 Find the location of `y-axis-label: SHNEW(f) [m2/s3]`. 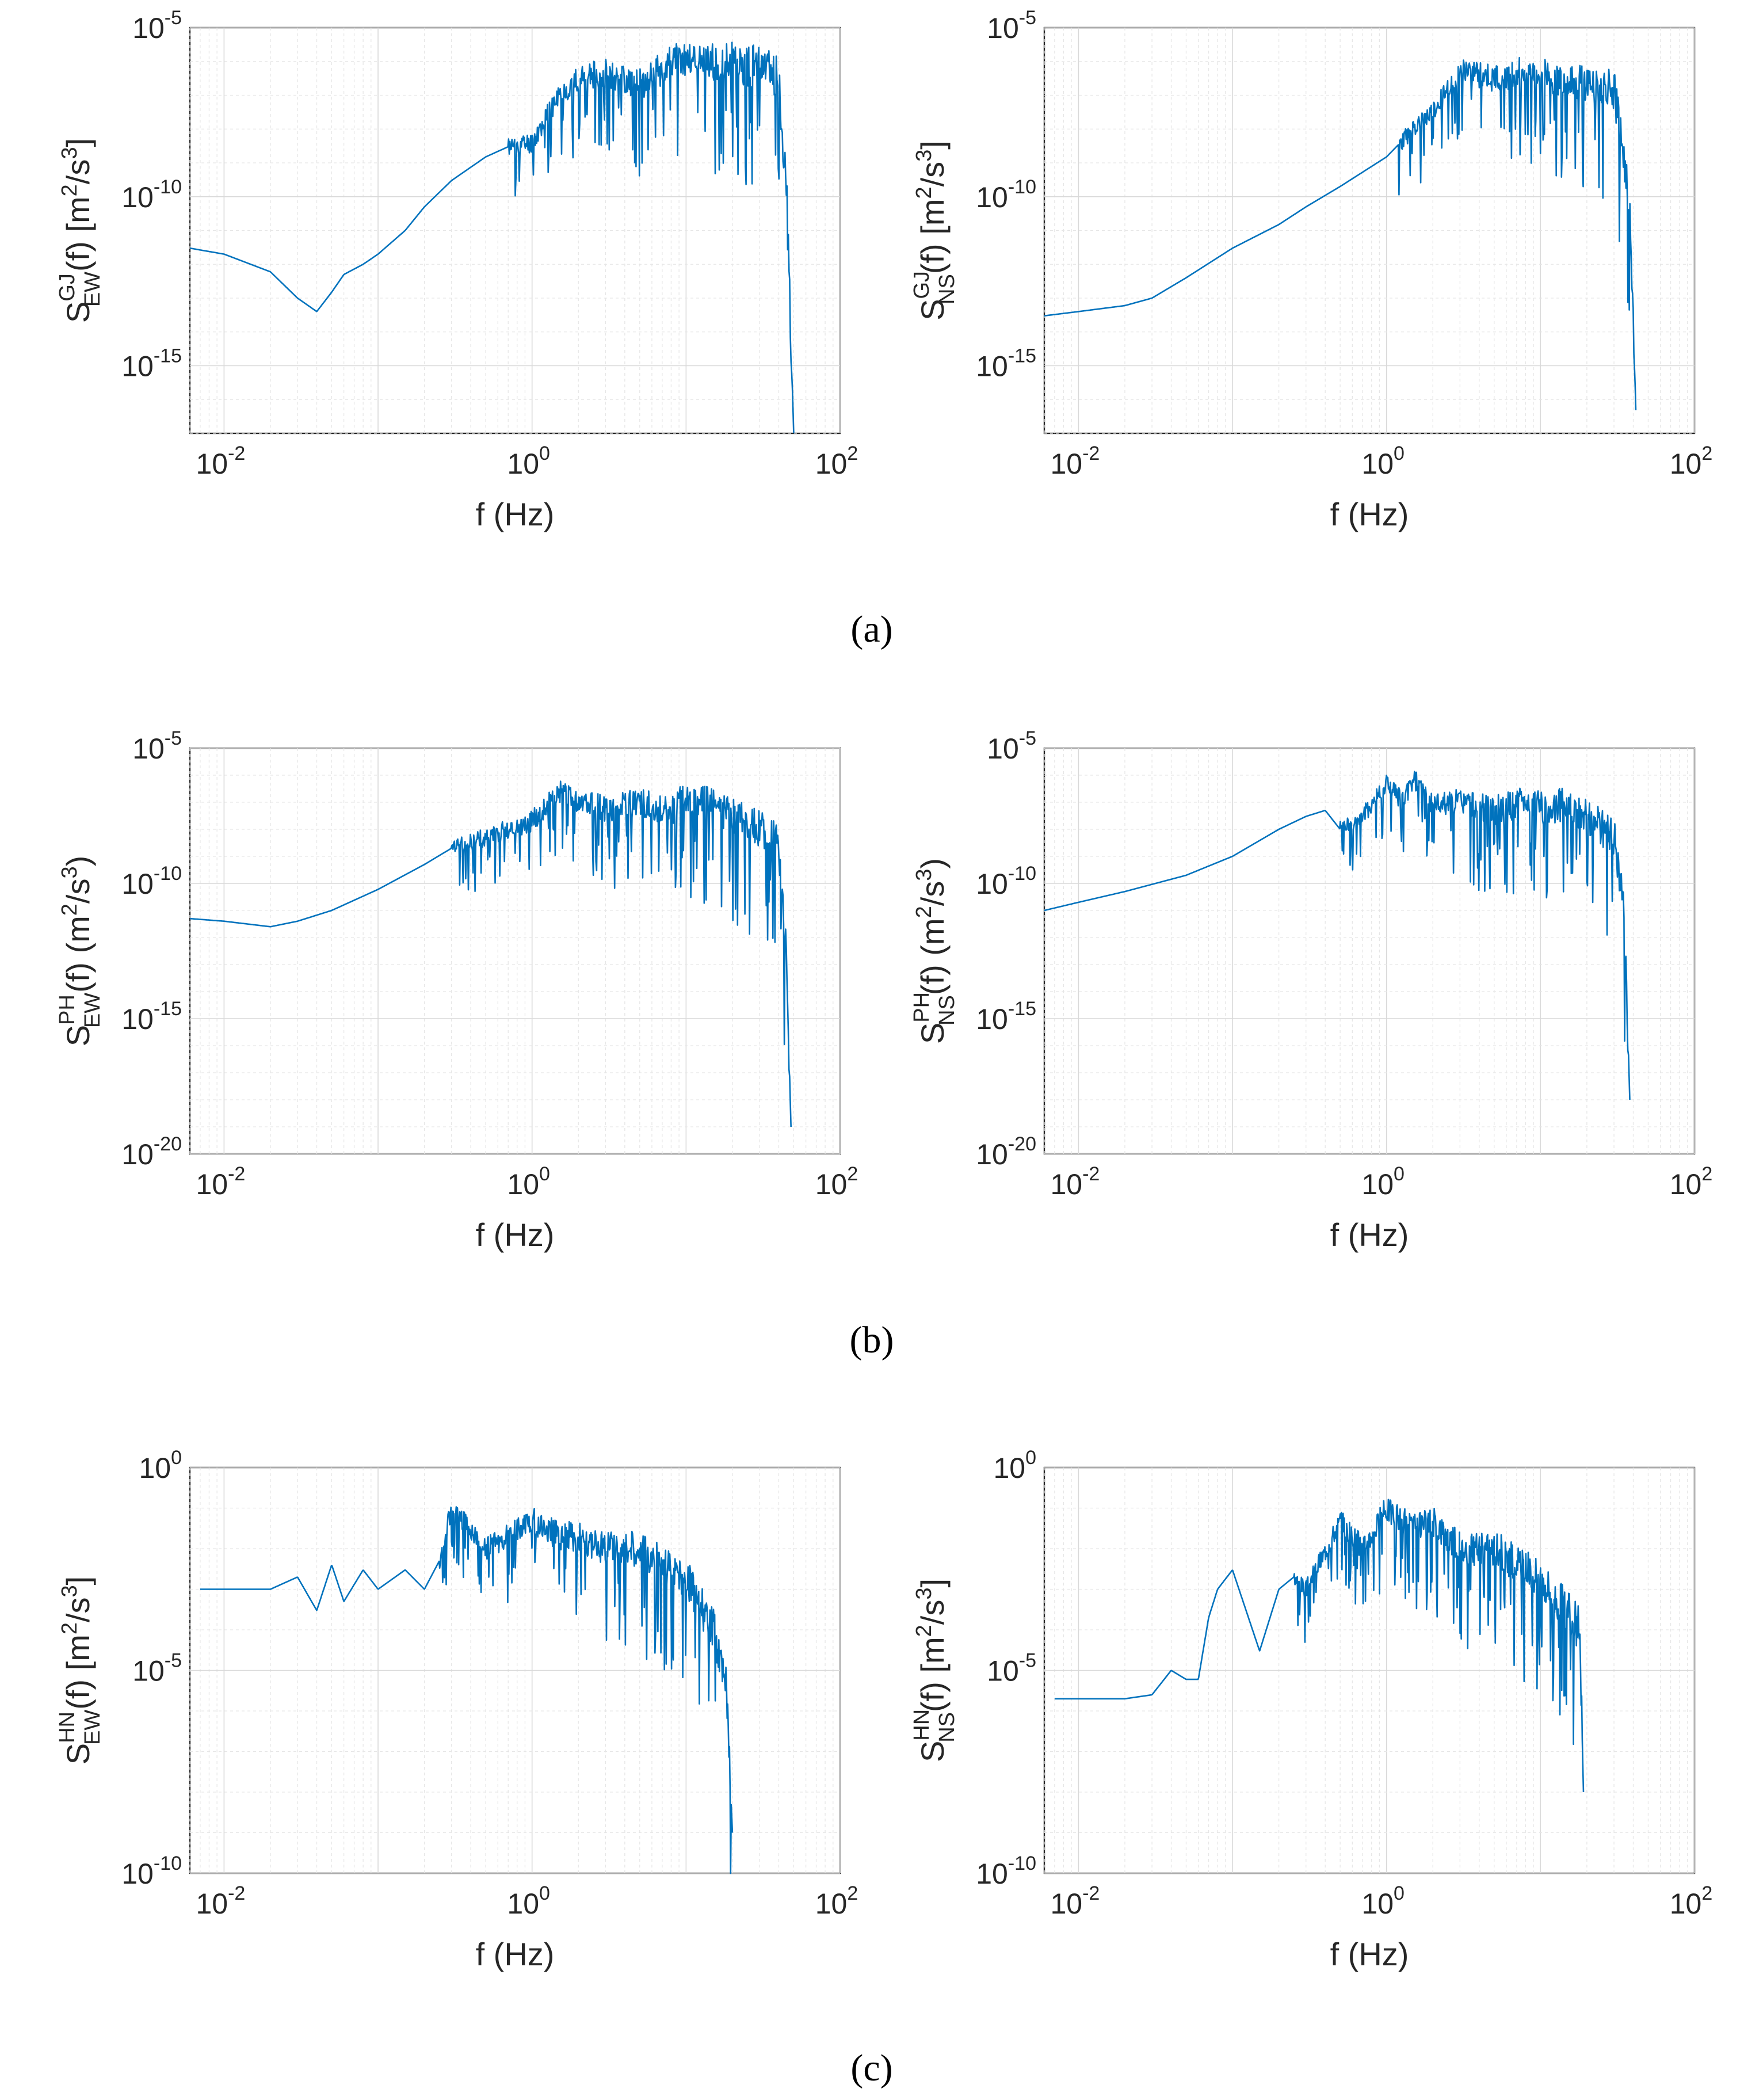

y-axis-label: SHNEW(f) [m2/s3] is located at coordinates (80, 1671).